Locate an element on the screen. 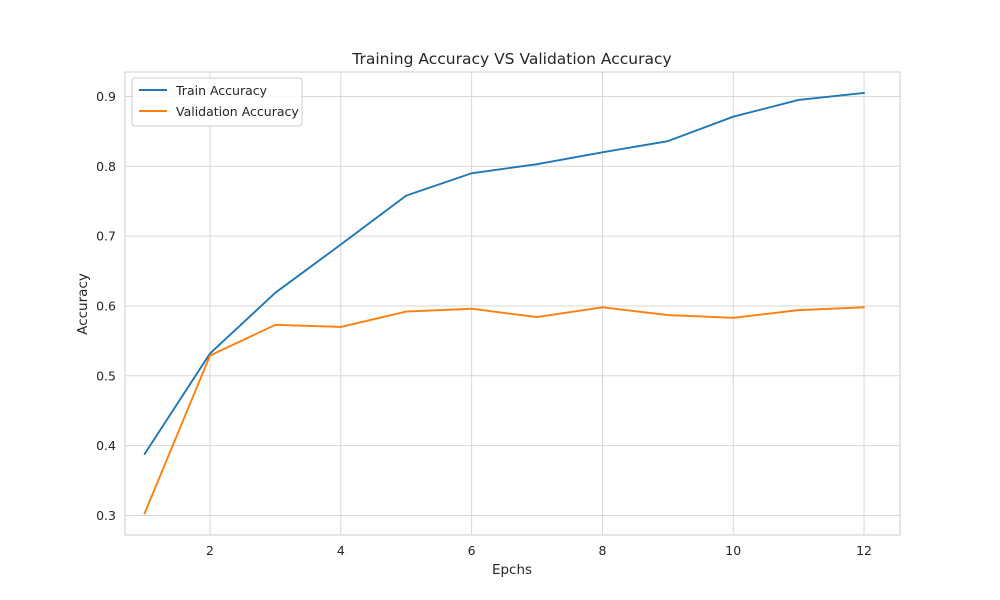 The image size is (1000, 600). x-axis-ticks: 2 4 6 8 10 12 is located at coordinates (539, 550).